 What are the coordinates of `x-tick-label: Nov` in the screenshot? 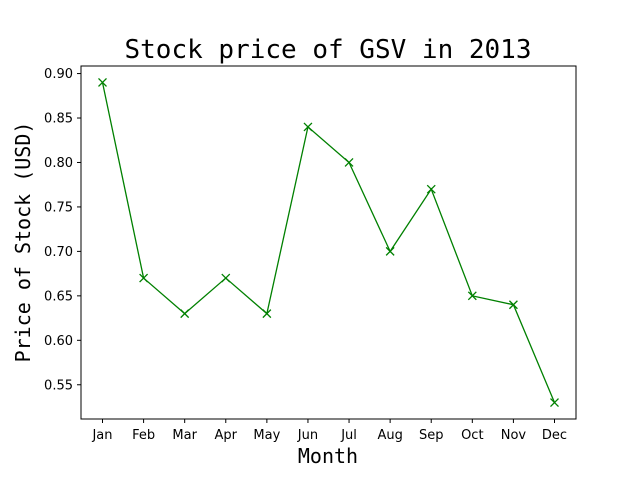 It's located at (514, 435).